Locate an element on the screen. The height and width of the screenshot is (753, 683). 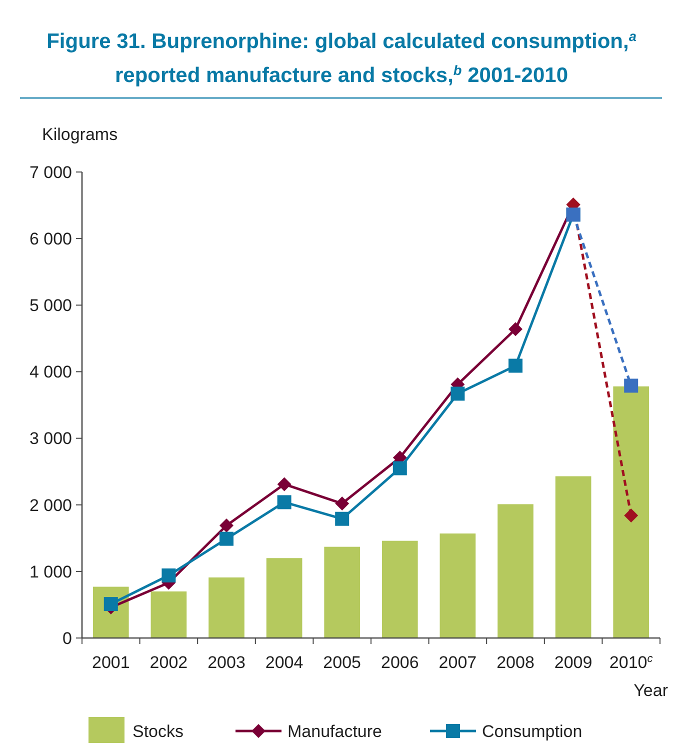
x-axis-title: Year is located at coordinates (651, 690).